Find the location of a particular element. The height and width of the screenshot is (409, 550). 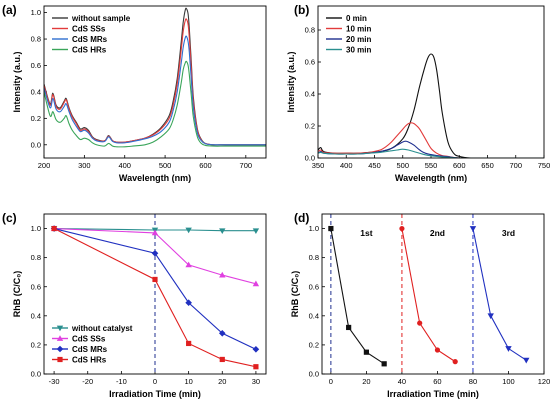

legend-entry: without catalyst is located at coordinates (102, 328).